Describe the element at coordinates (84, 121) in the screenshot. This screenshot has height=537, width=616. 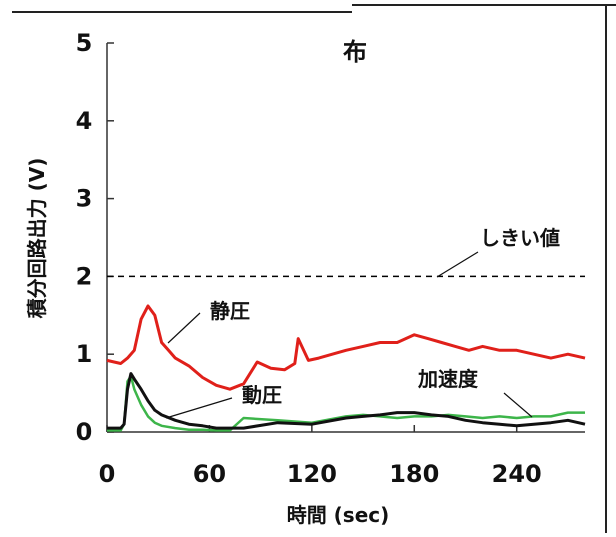
I see `y-tick-label: 4` at that location.